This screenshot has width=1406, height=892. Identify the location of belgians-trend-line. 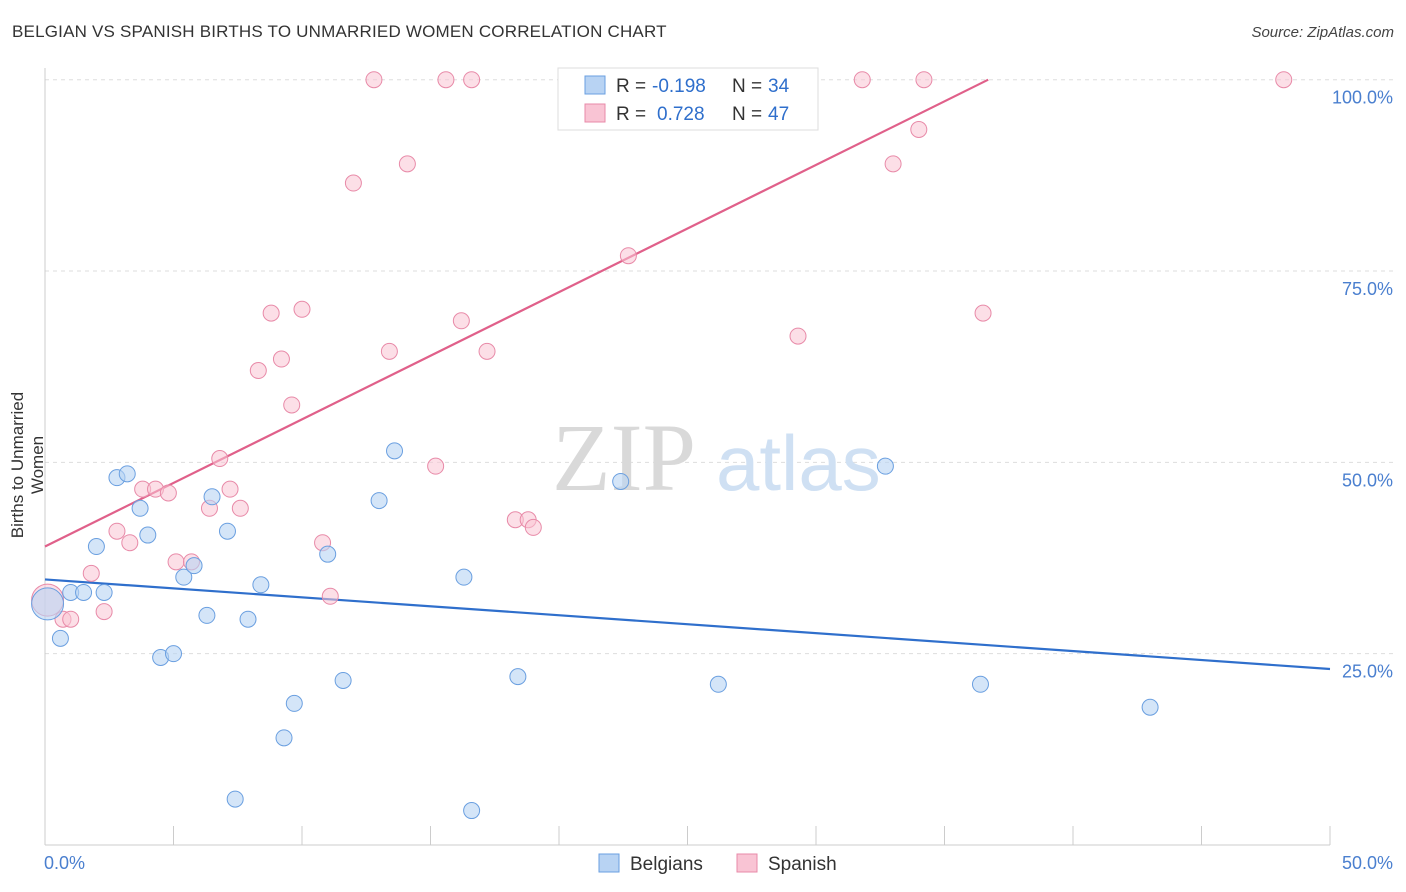
(687, 624).